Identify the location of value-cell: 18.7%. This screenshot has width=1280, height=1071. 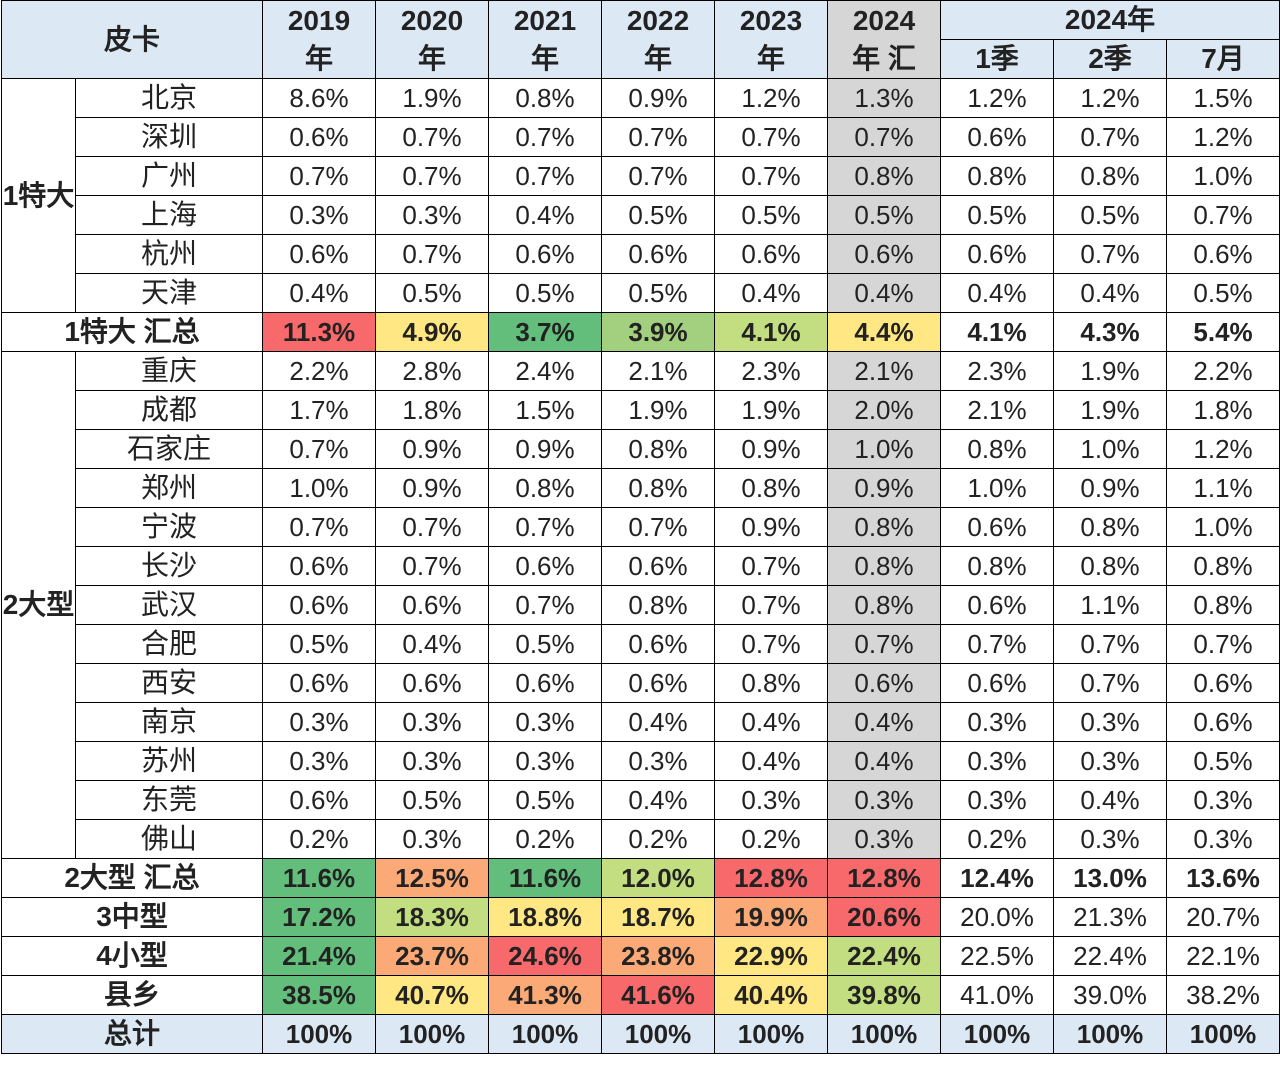
(658, 917).